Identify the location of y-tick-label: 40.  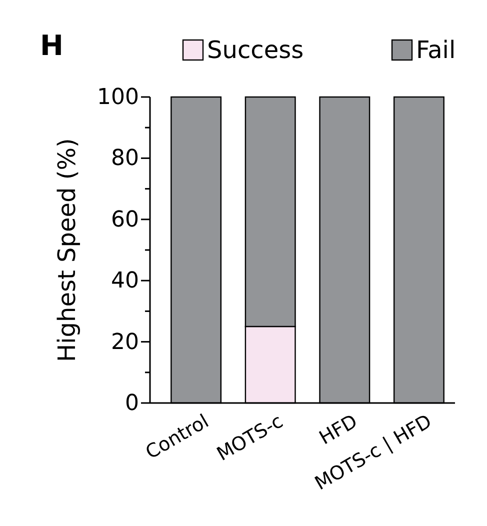
(125, 281).